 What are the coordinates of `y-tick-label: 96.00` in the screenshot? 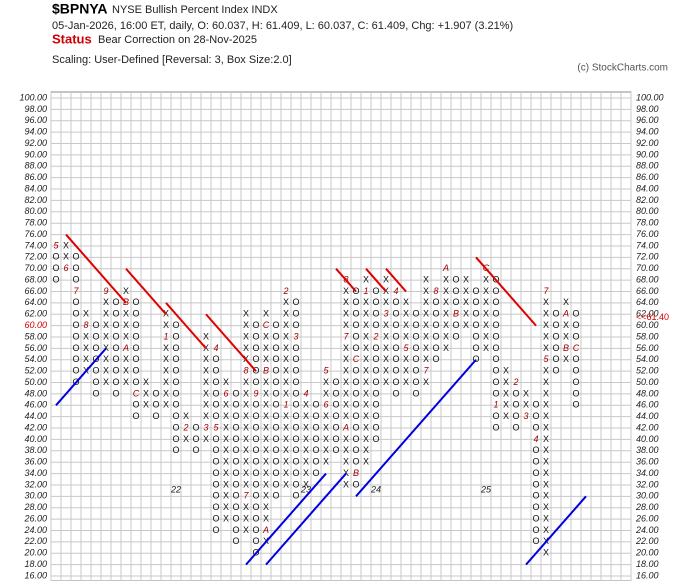 It's located at (35, 120).